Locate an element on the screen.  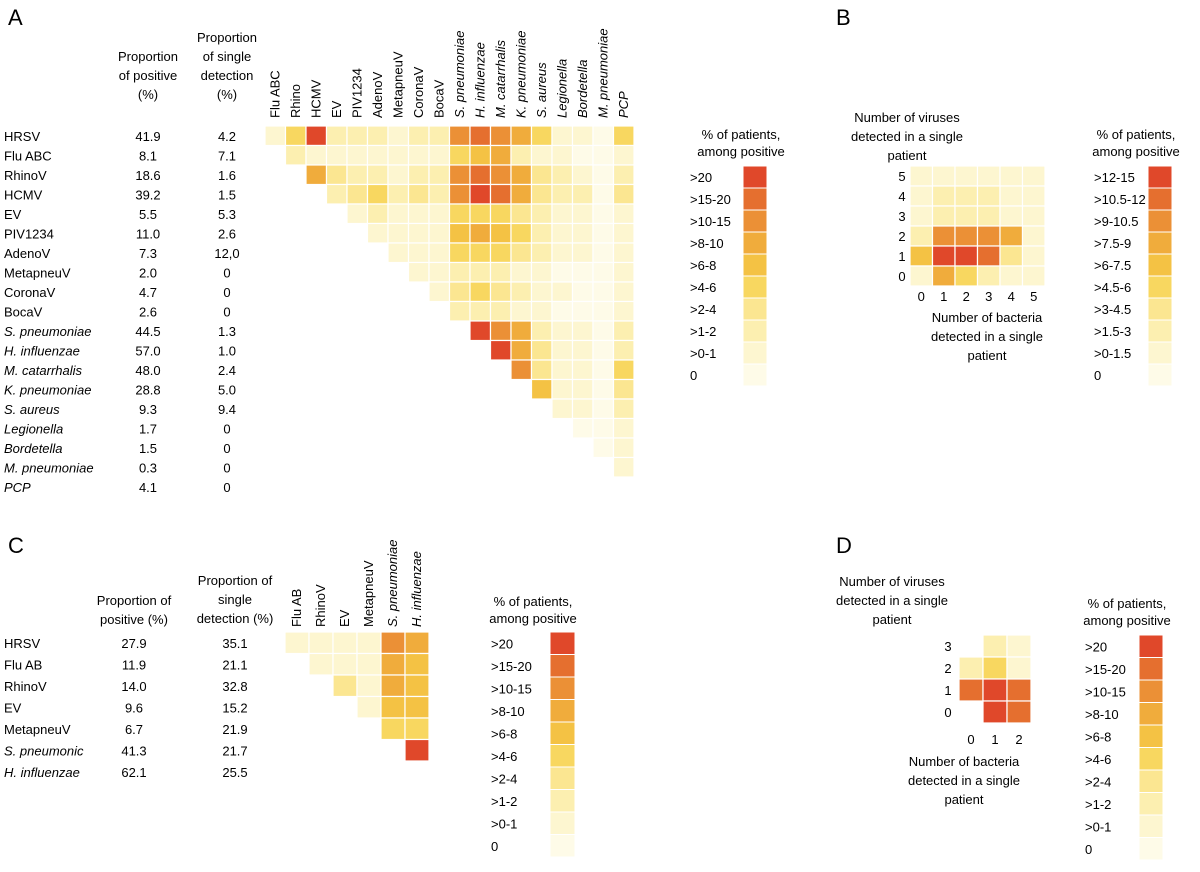
row-label: S. aureus is located at coordinates (32, 409).